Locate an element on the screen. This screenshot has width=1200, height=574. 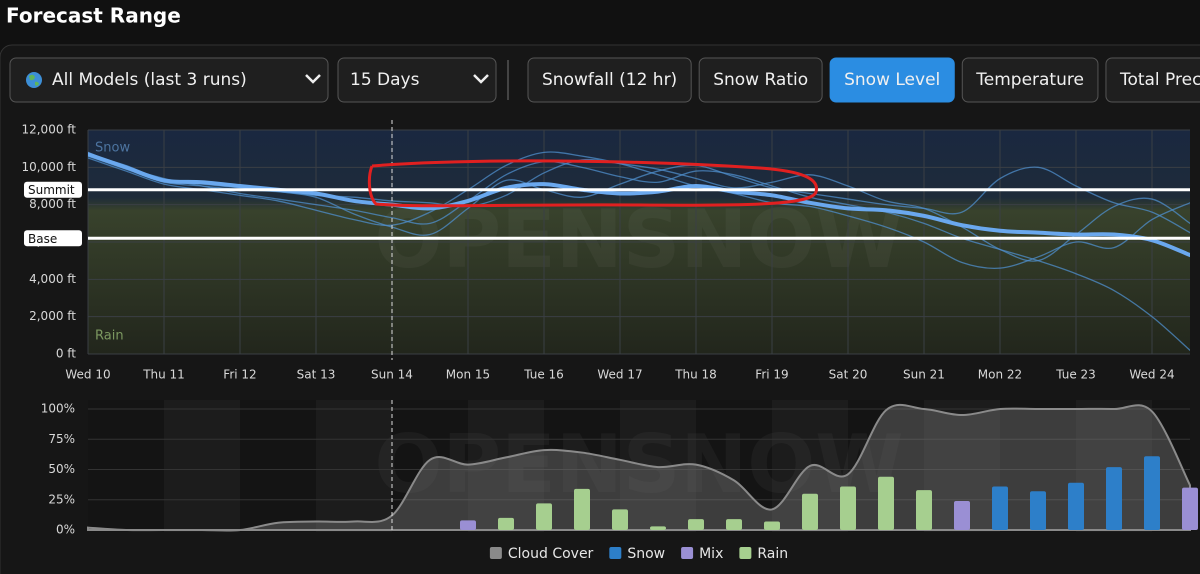
legend: Cloud Cover Snow Mix Rain is located at coordinates (638, 554).